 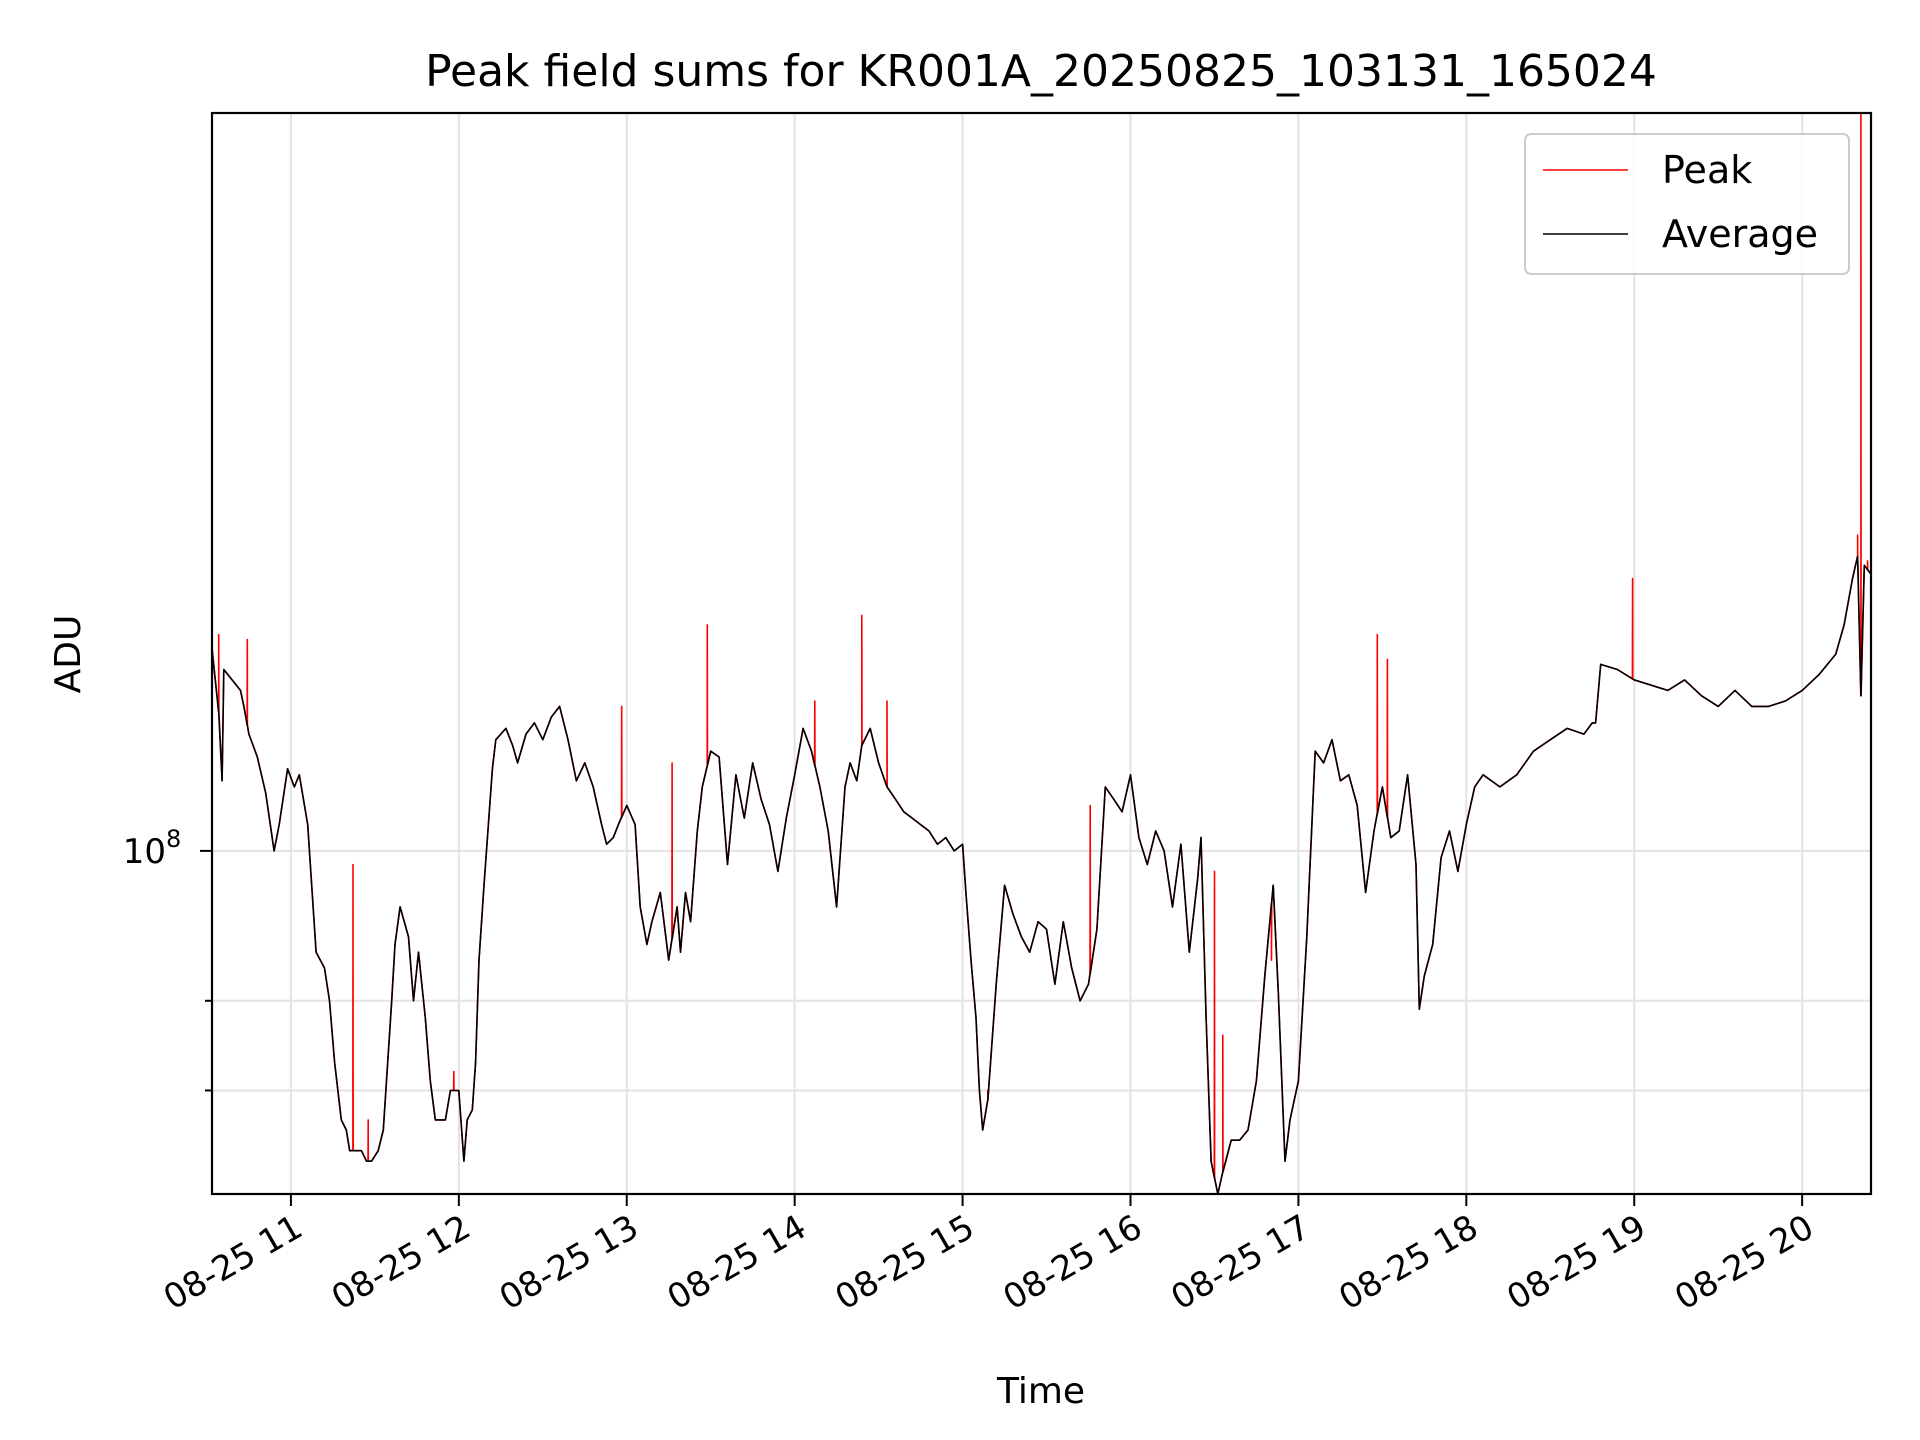 I want to click on legend-label-peak: Peak, so click(x=1707, y=170).